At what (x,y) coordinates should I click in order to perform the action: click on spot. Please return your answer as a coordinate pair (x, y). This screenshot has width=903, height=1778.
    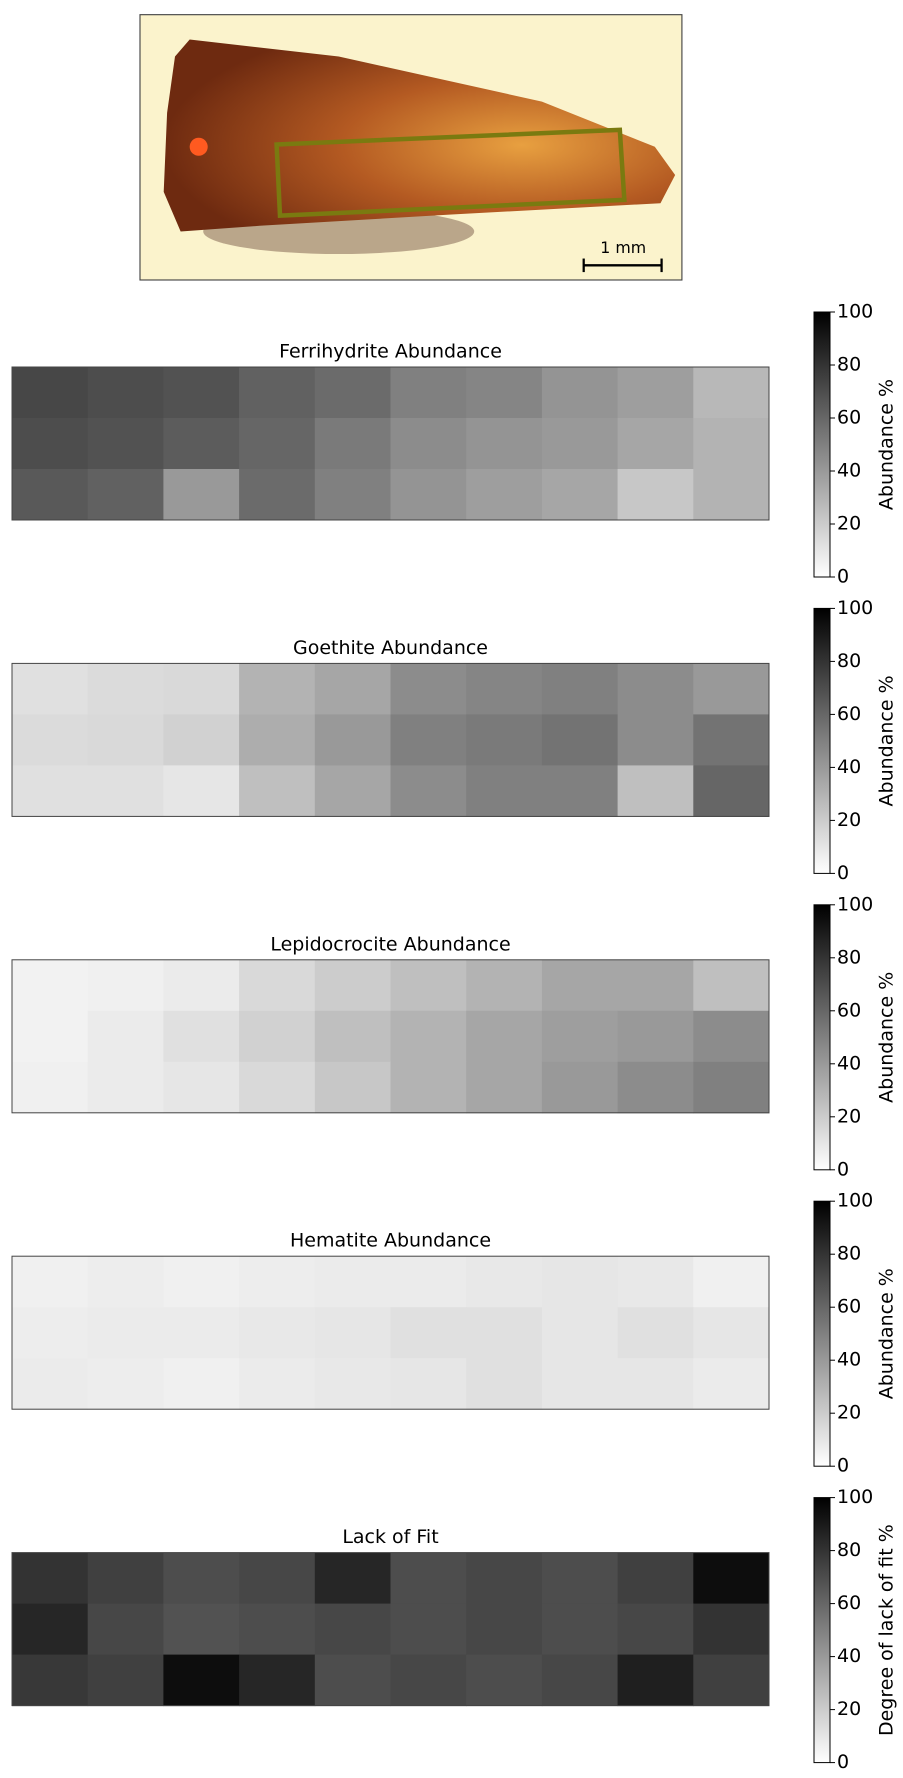
    Looking at the image, I should click on (198, 146).